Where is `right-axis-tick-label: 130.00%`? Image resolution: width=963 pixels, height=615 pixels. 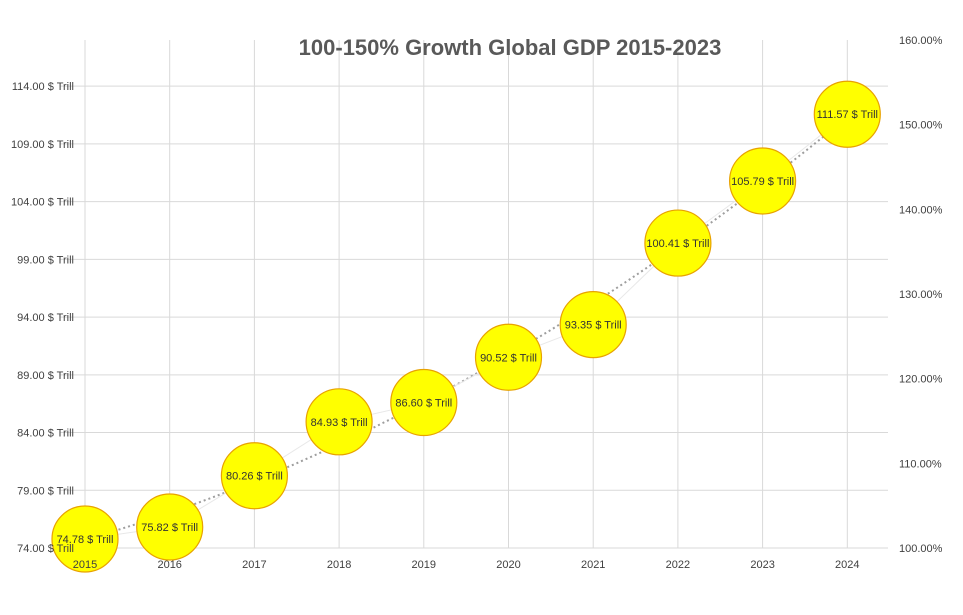
right-axis-tick-label: 130.00% is located at coordinates (921, 295).